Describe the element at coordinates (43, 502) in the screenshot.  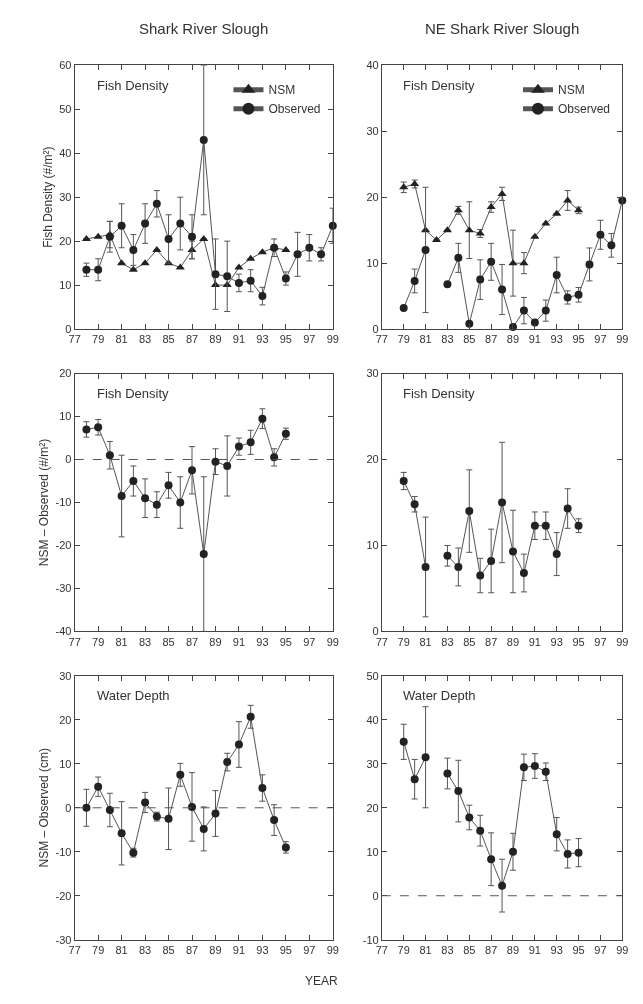
I see `y-axis-title: NSM – Observed (#/m²)` at that location.